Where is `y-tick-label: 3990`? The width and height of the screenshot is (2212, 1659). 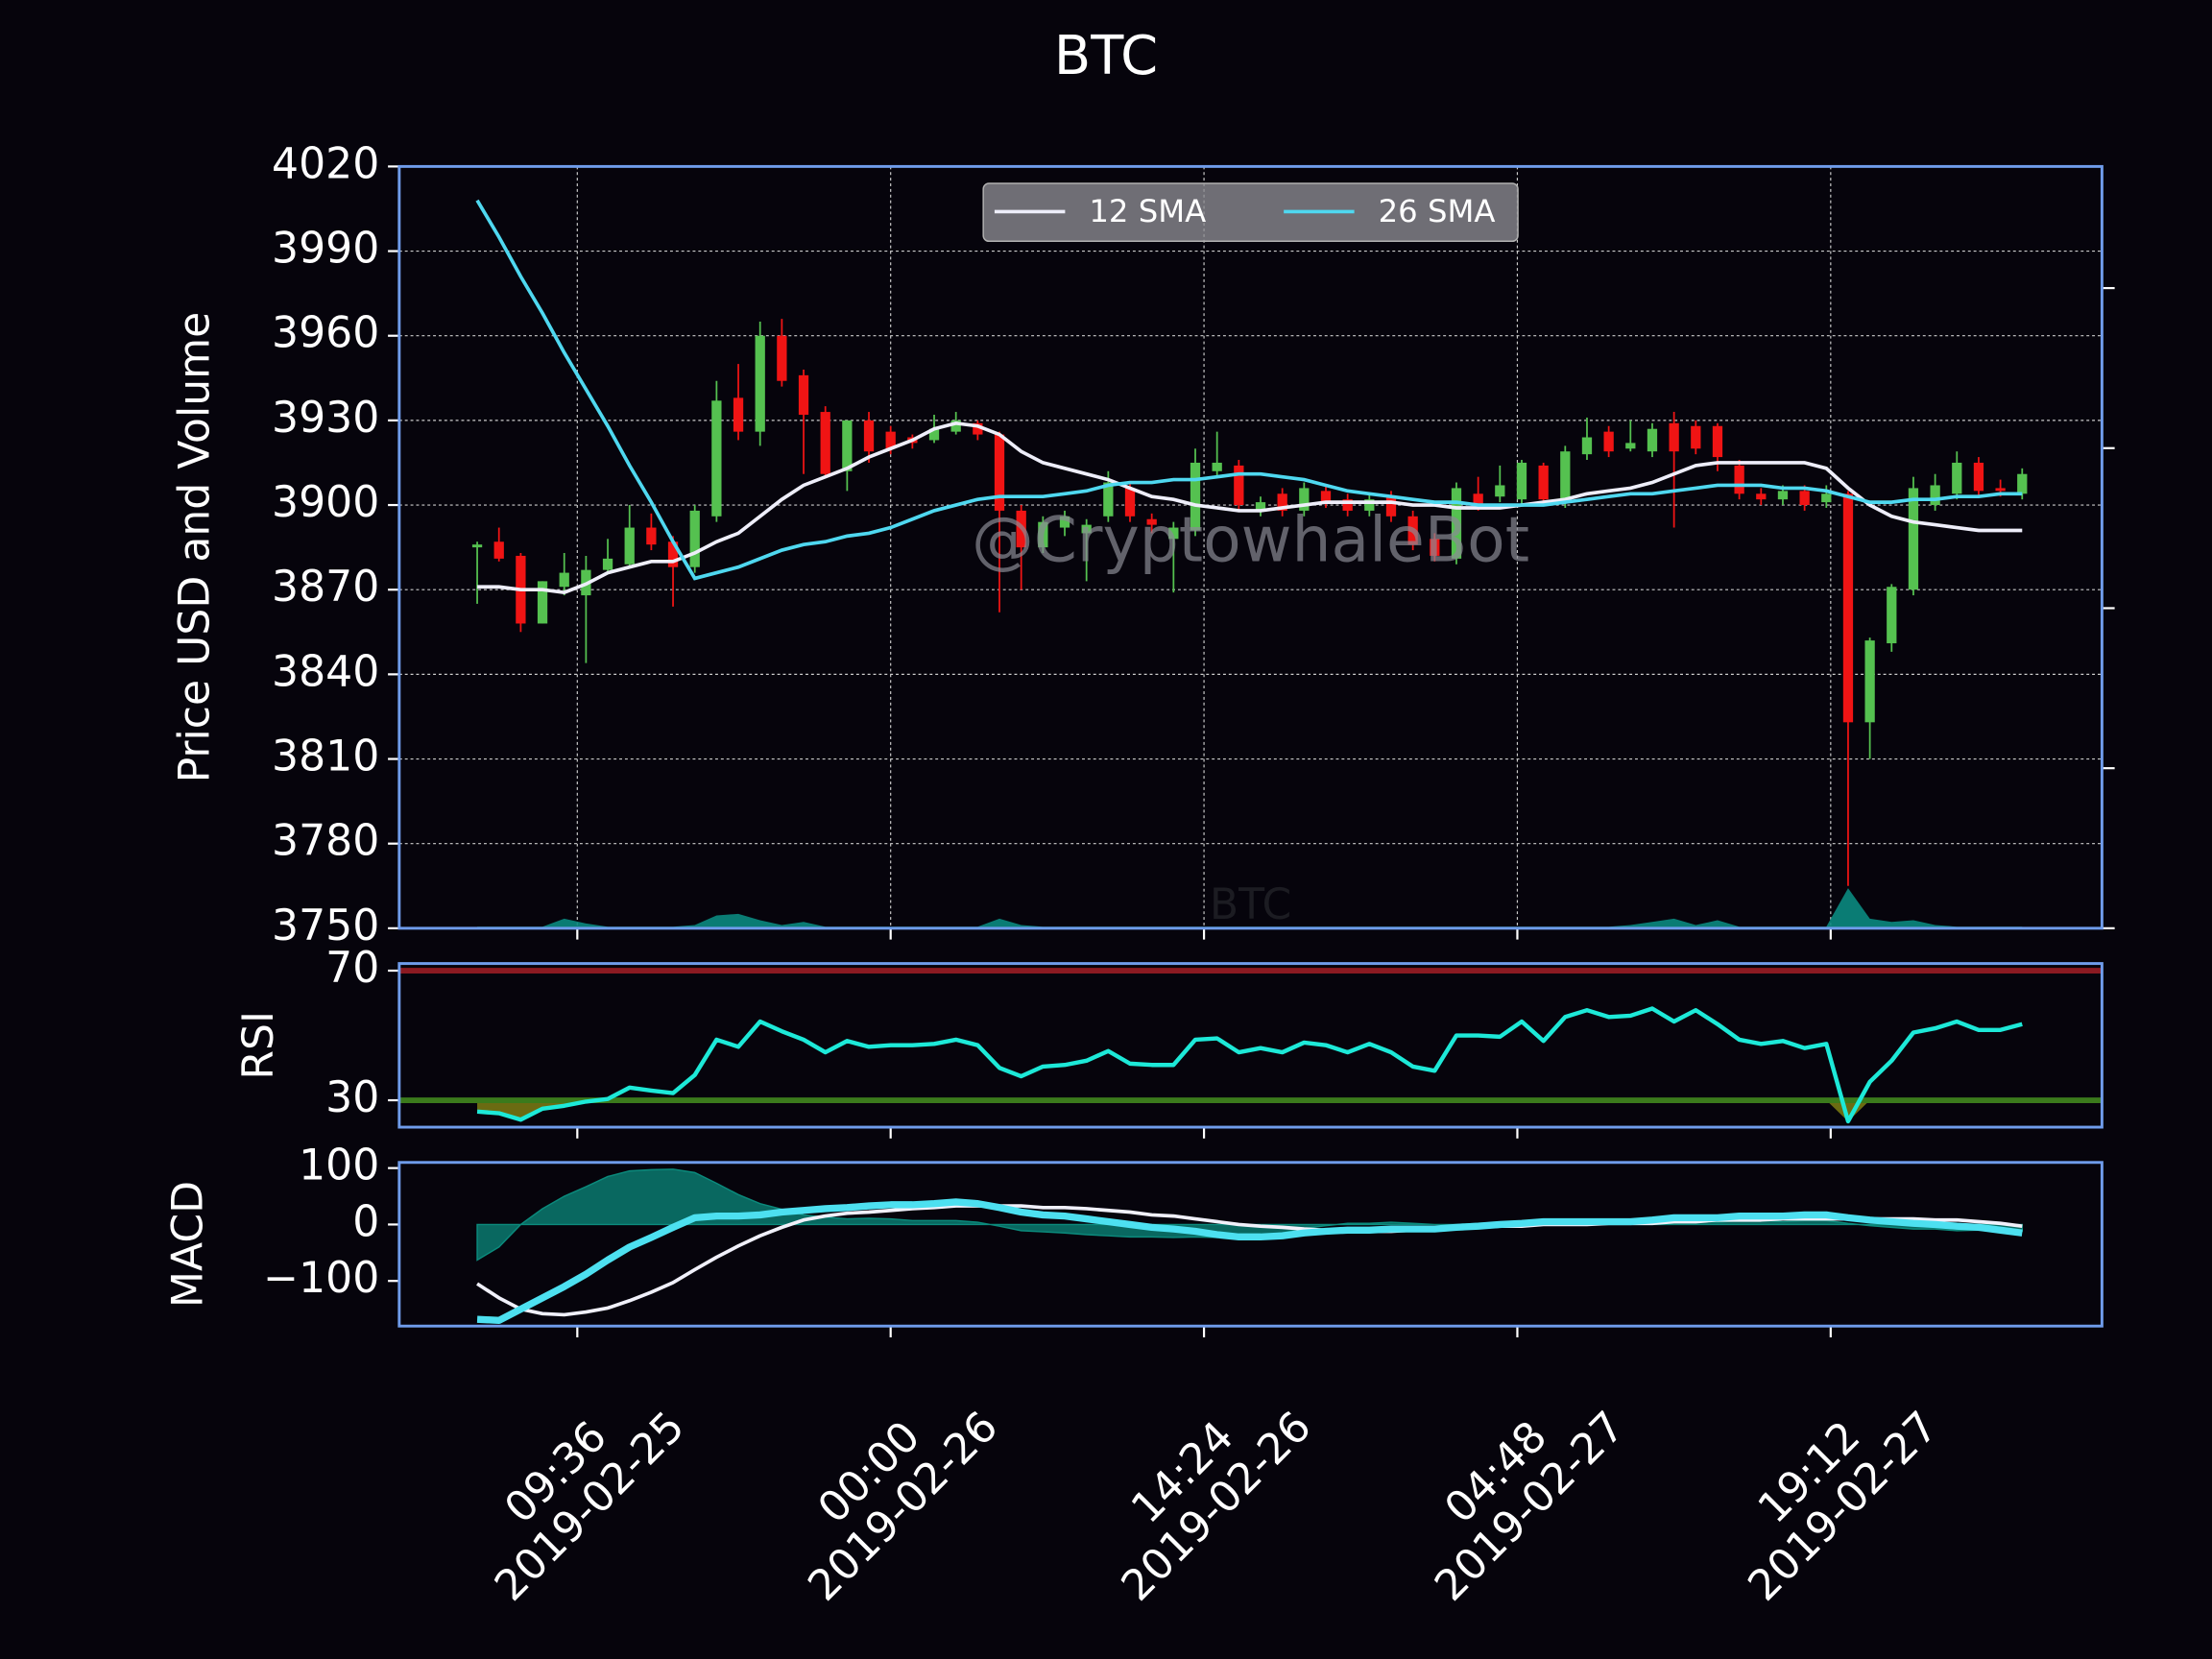
y-tick-label: 3990 is located at coordinates (326, 249).